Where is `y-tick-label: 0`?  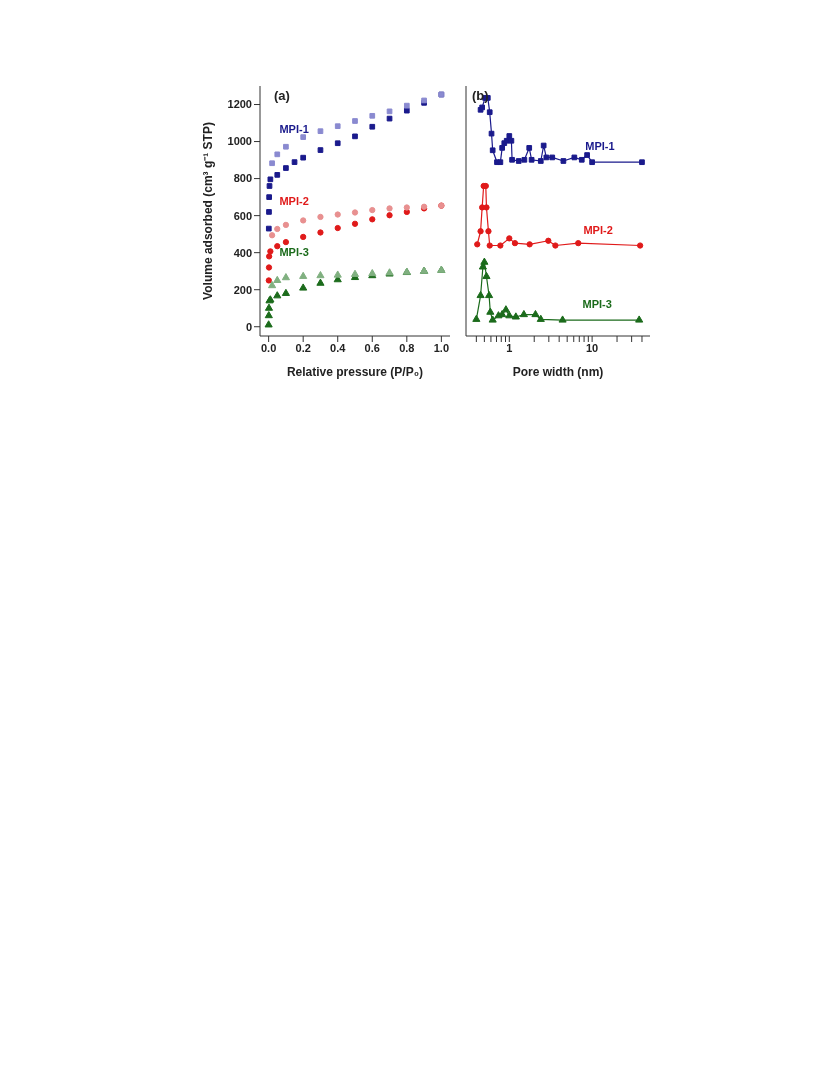
y-tick-label: 0 is located at coordinates (248, 326).